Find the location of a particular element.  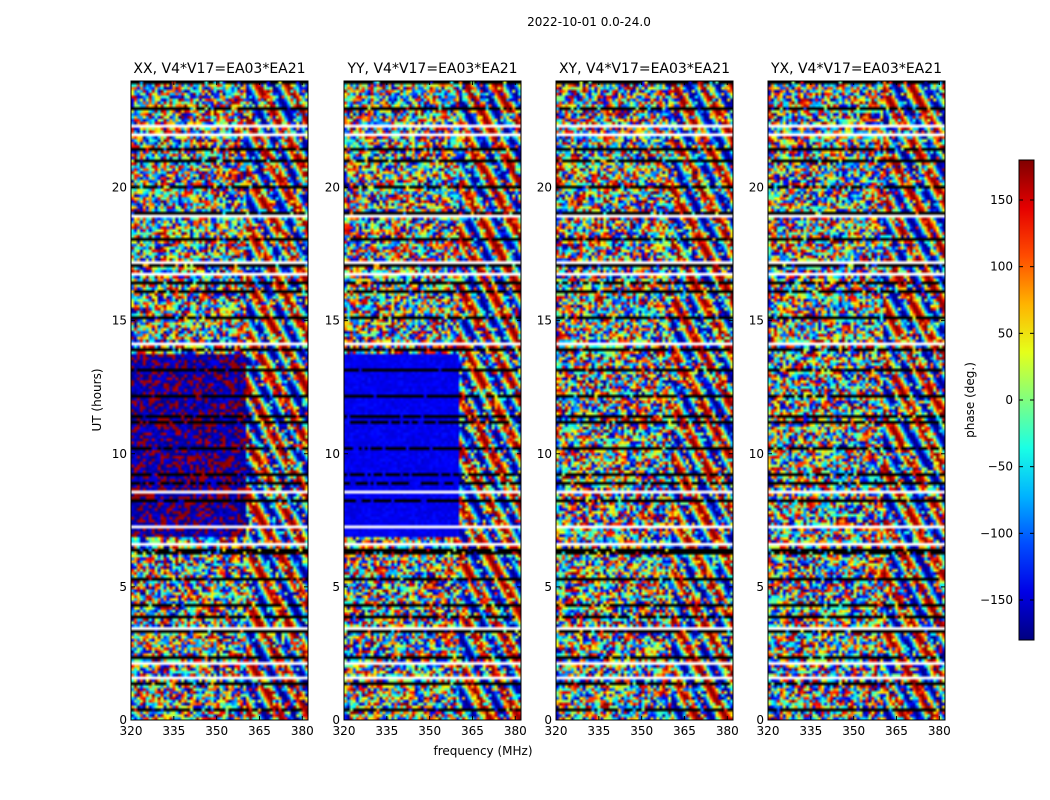

colorbar-label: phase (deg.) is located at coordinates (970, 400).